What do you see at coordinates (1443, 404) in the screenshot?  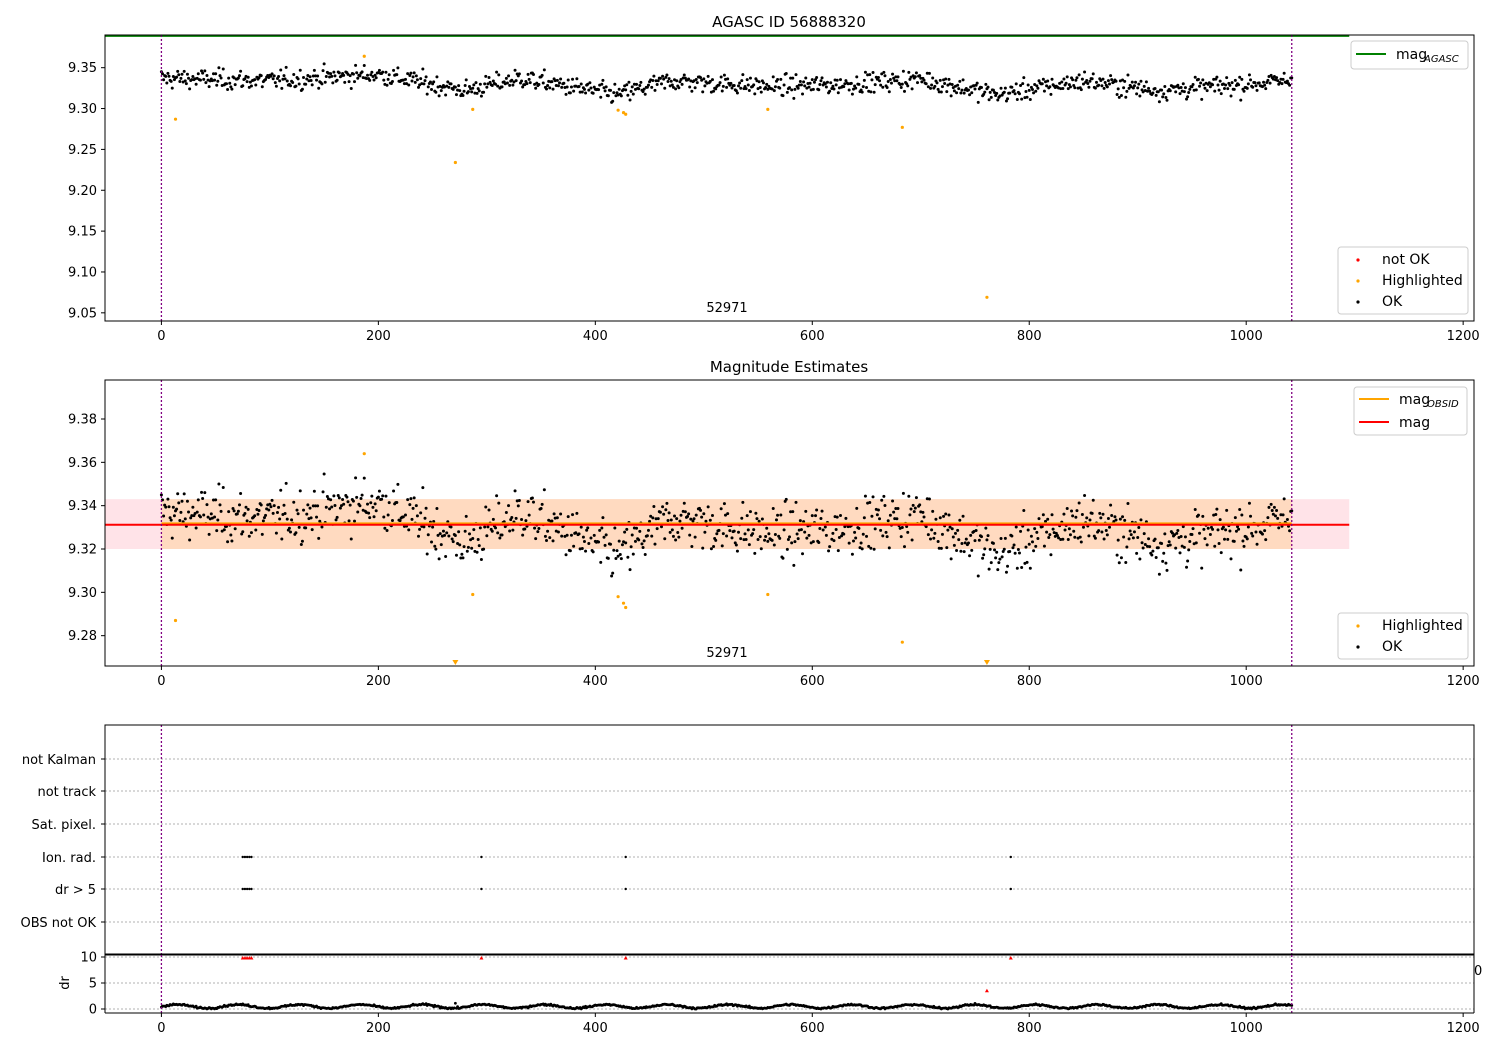 I see `legend-label-sub: OBSID` at bounding box center [1443, 404].